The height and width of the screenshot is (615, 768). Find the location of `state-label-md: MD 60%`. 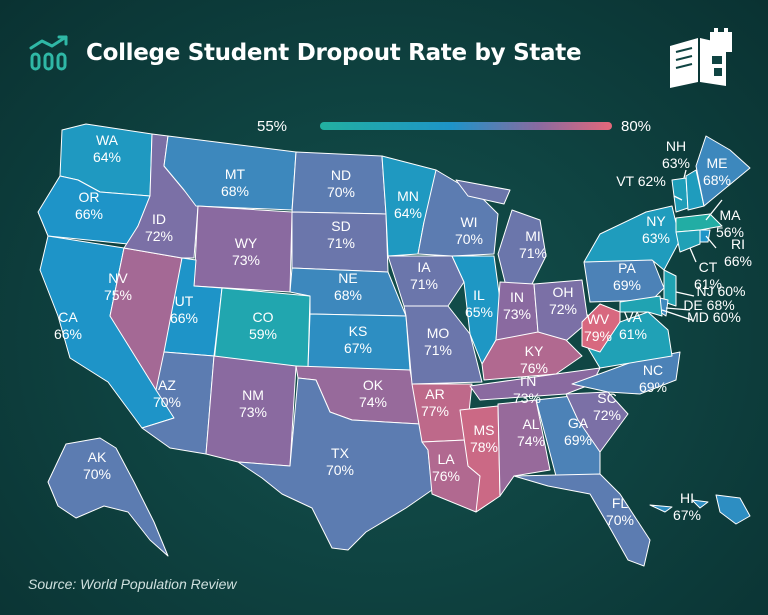

state-label-md: MD 60% is located at coordinates (714, 317).